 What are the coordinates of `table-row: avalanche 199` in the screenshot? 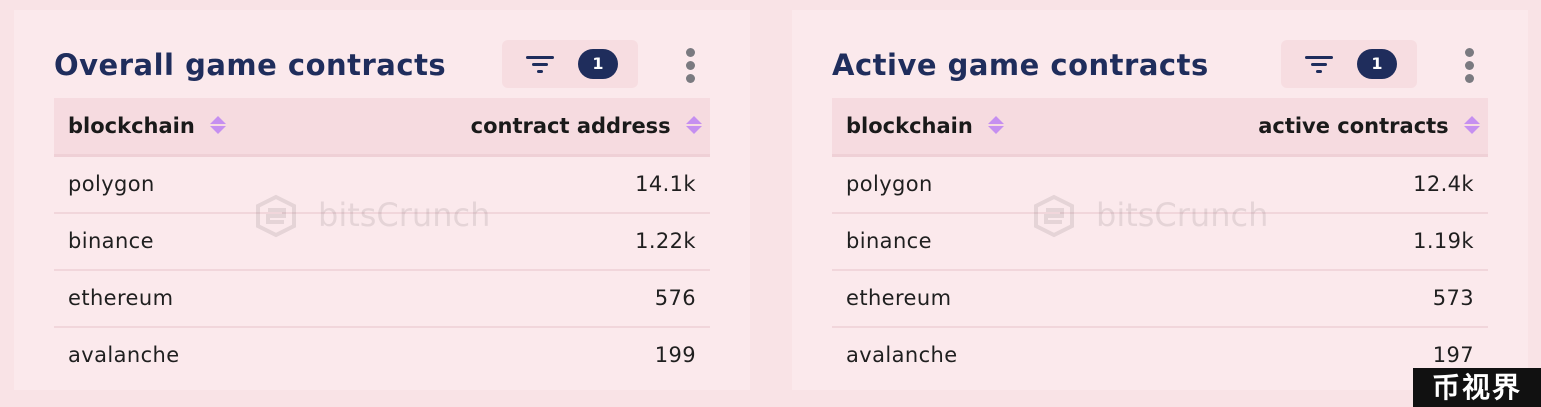 It's located at (382, 355).